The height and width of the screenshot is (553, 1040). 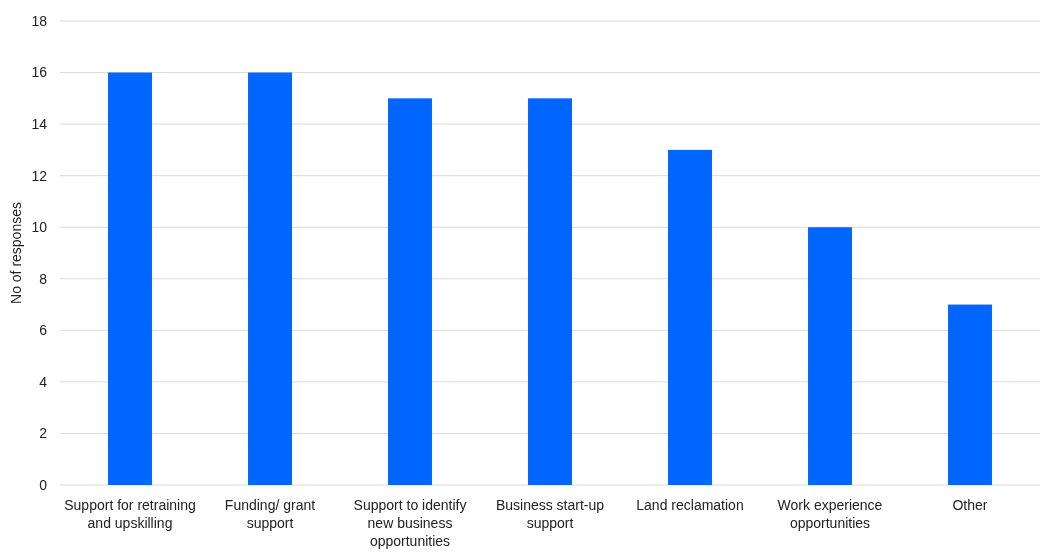 What do you see at coordinates (39, 175) in the screenshot?
I see `y-tick-label: 12` at bounding box center [39, 175].